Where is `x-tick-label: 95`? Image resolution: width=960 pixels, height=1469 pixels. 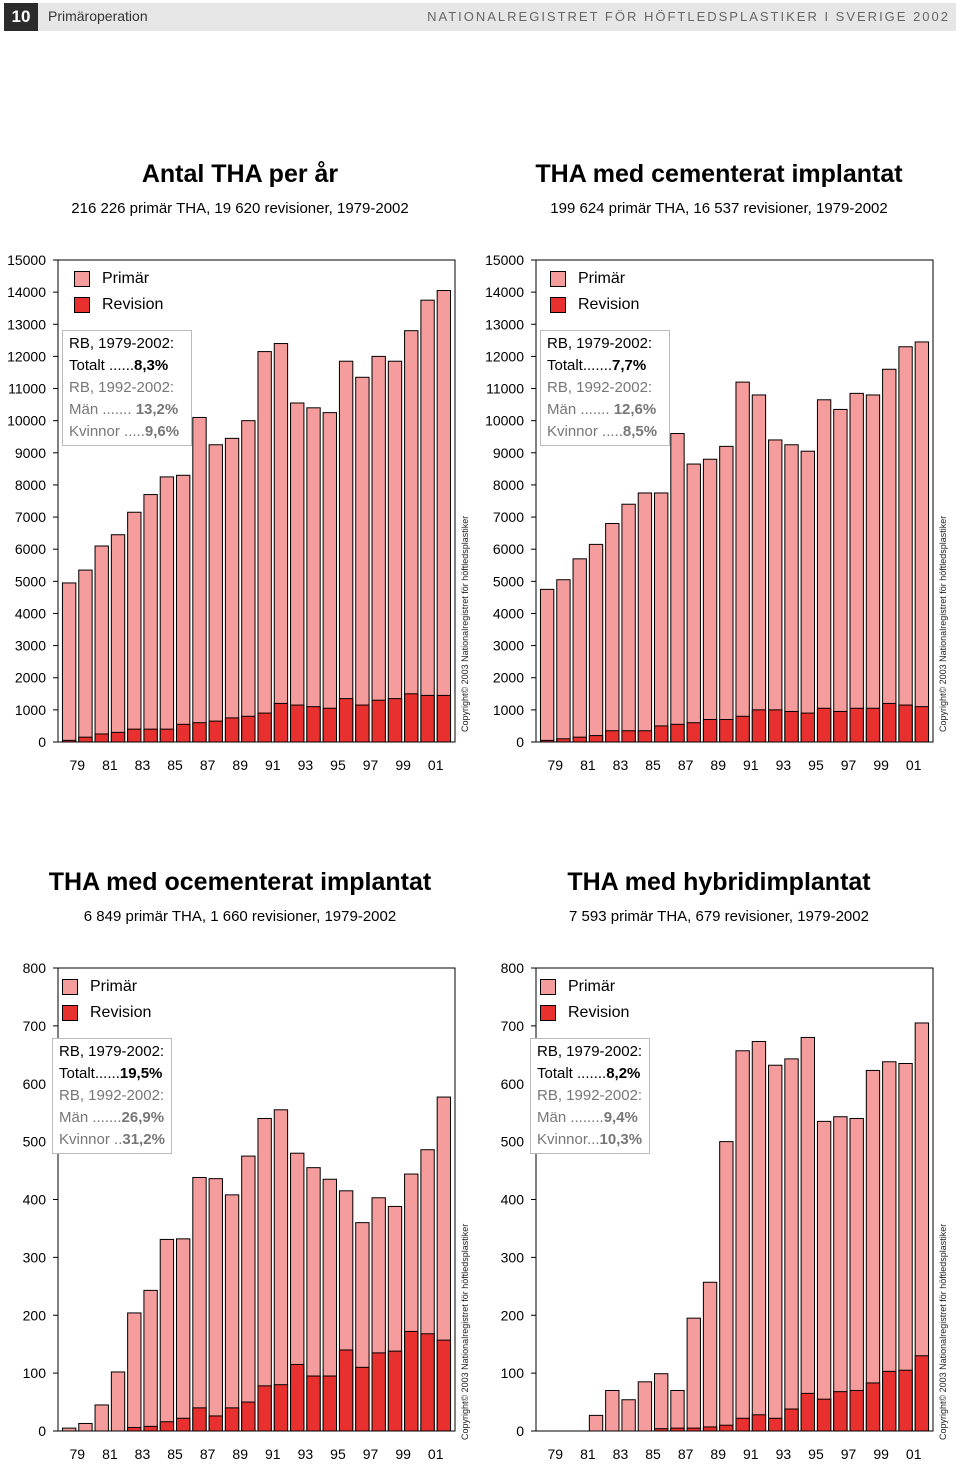
x-tick-label: 95 is located at coordinates (338, 765).